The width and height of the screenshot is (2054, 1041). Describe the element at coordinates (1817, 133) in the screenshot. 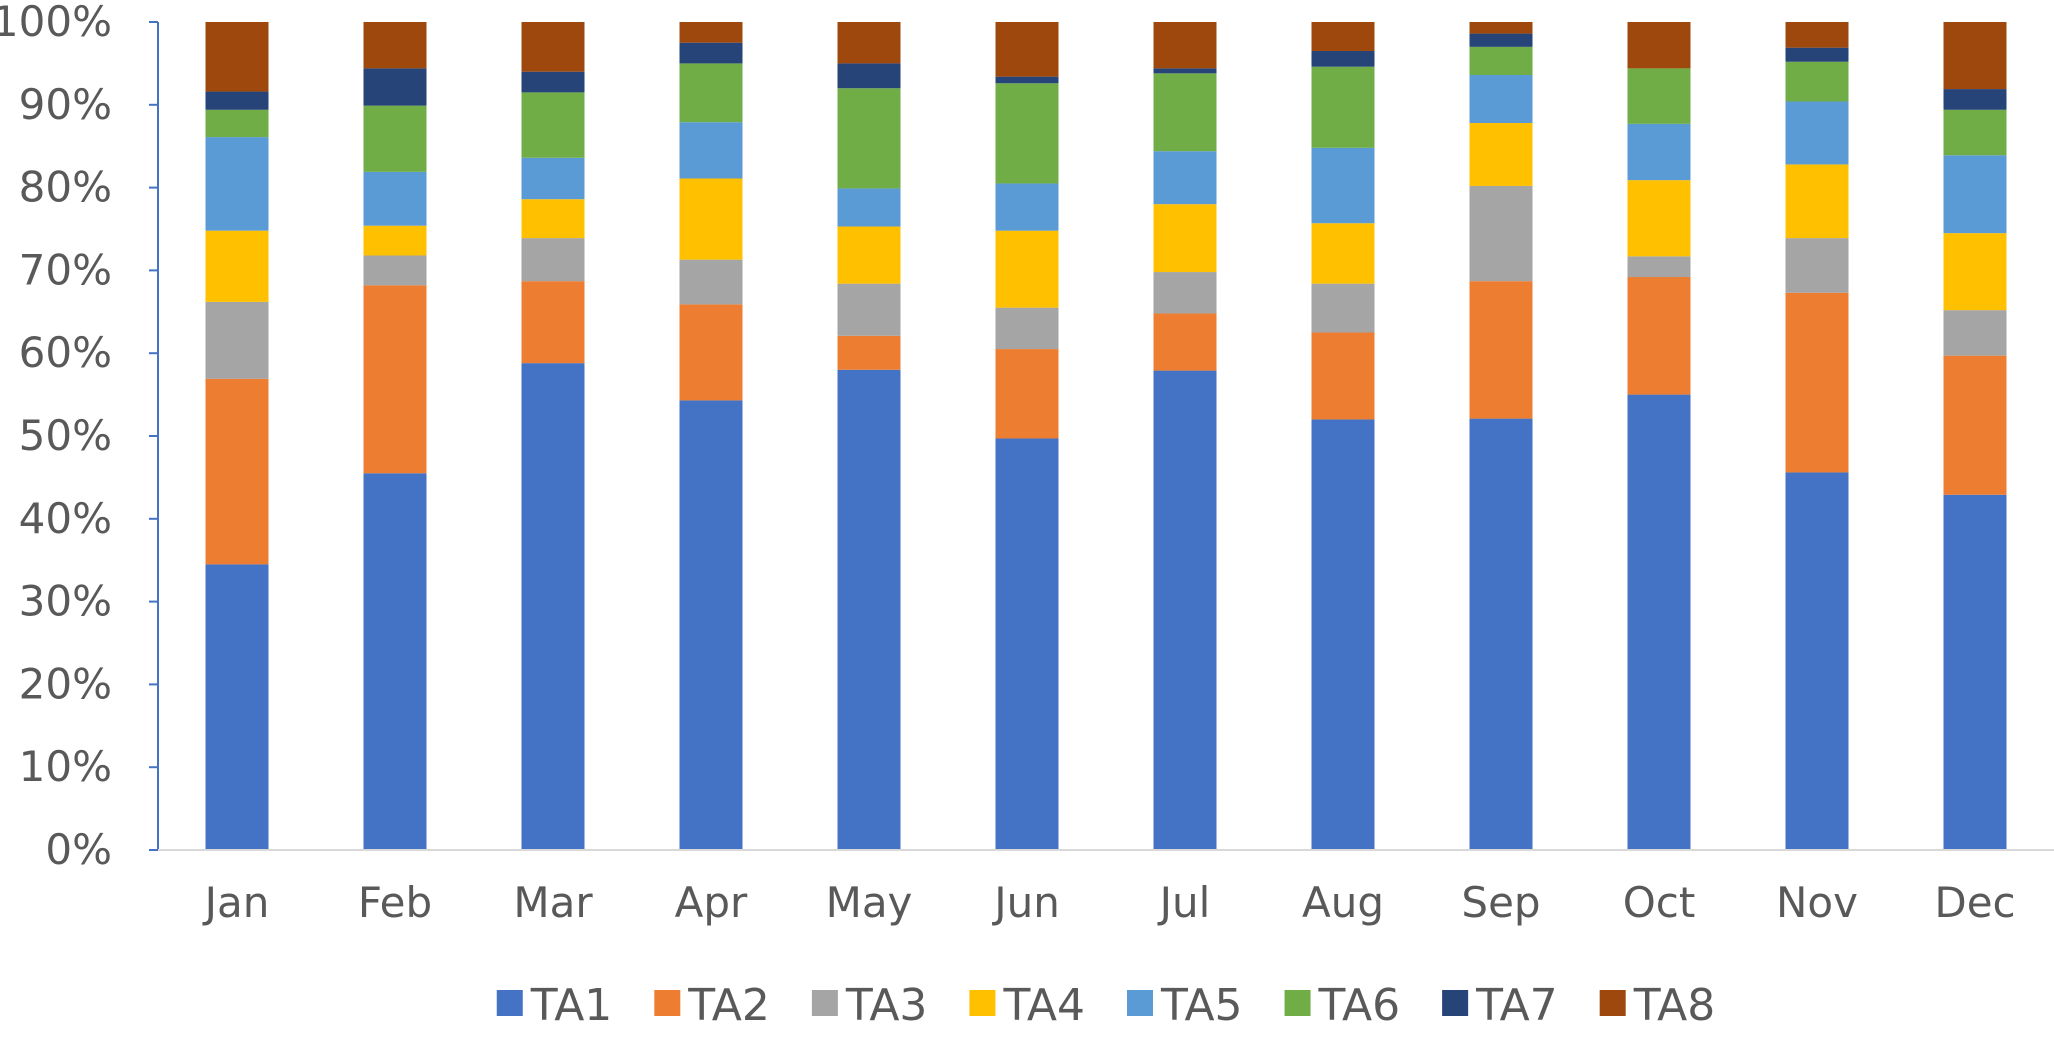

I see `bar-segment-ta5-nov` at that location.